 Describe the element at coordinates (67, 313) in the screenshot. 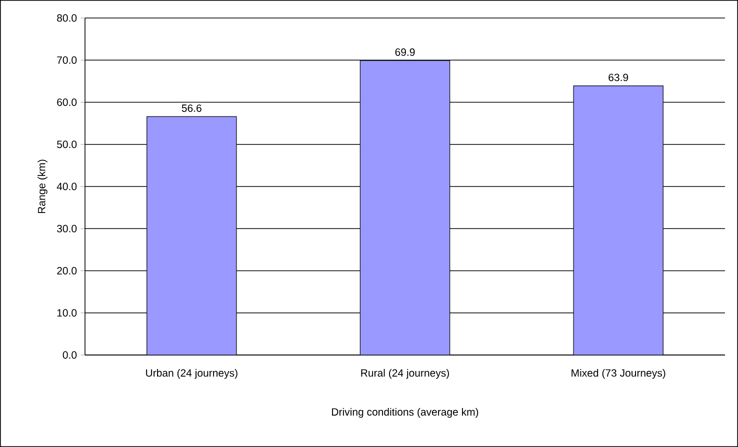

I see `y-tick-label: 10.0` at that location.